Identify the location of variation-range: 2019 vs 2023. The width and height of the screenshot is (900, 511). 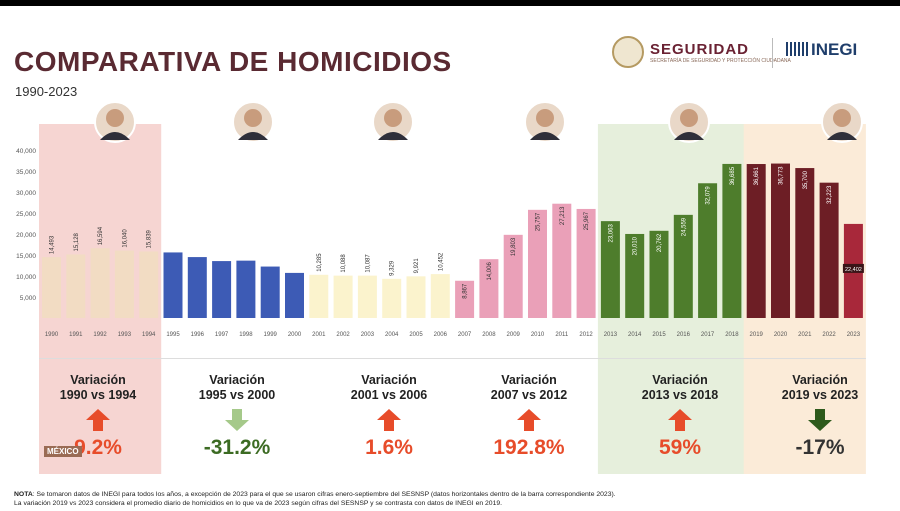
(820, 395).